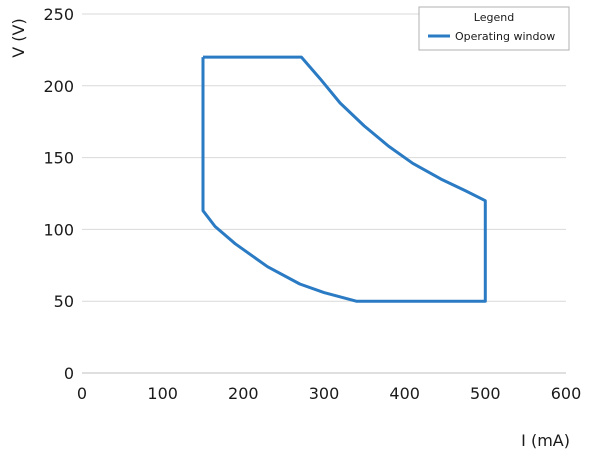  What do you see at coordinates (18, 37) in the screenshot?
I see `y-axis-title: V (V)` at bounding box center [18, 37].